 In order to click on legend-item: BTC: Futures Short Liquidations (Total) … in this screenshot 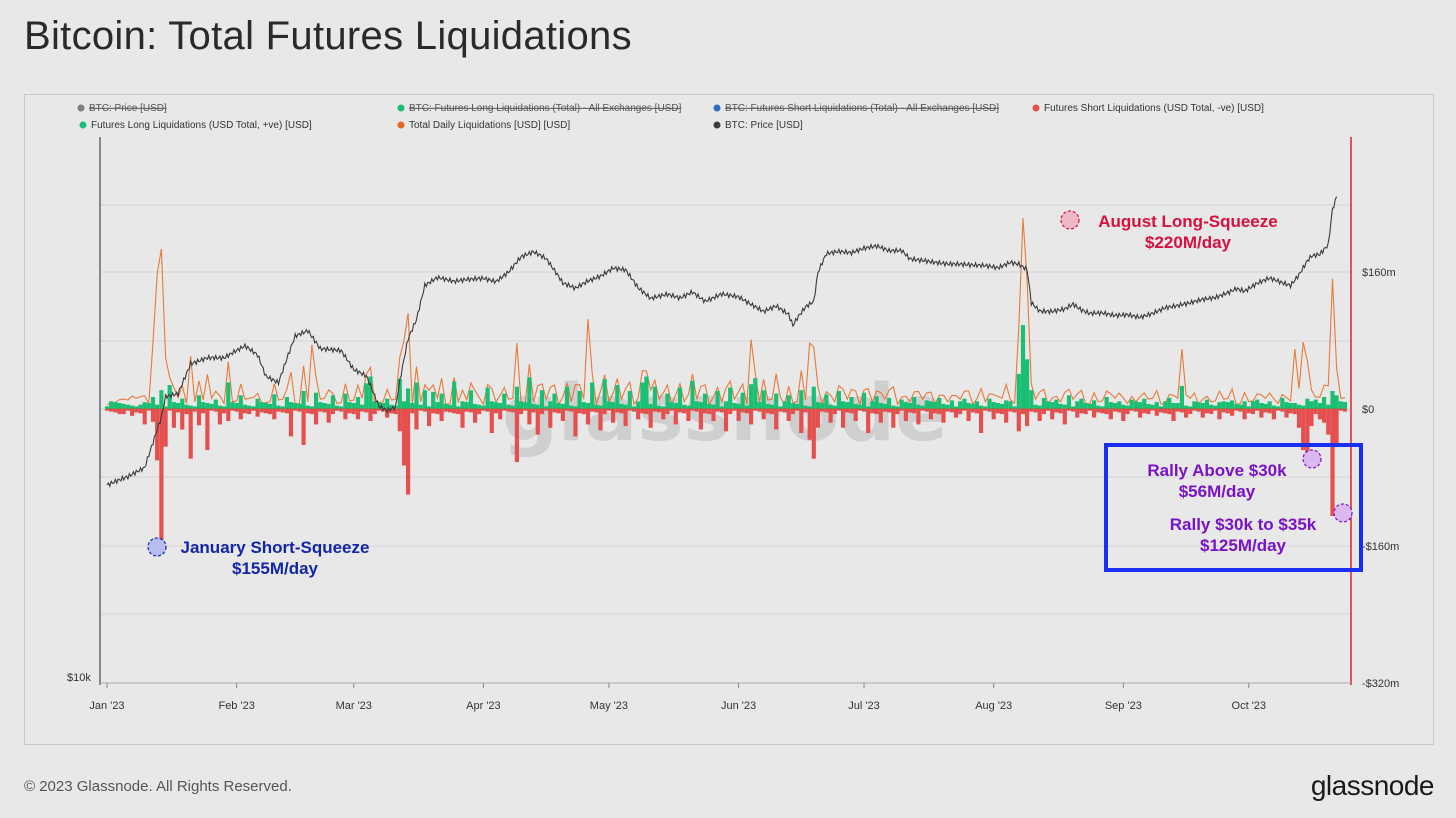, I will do `click(856, 108)`.